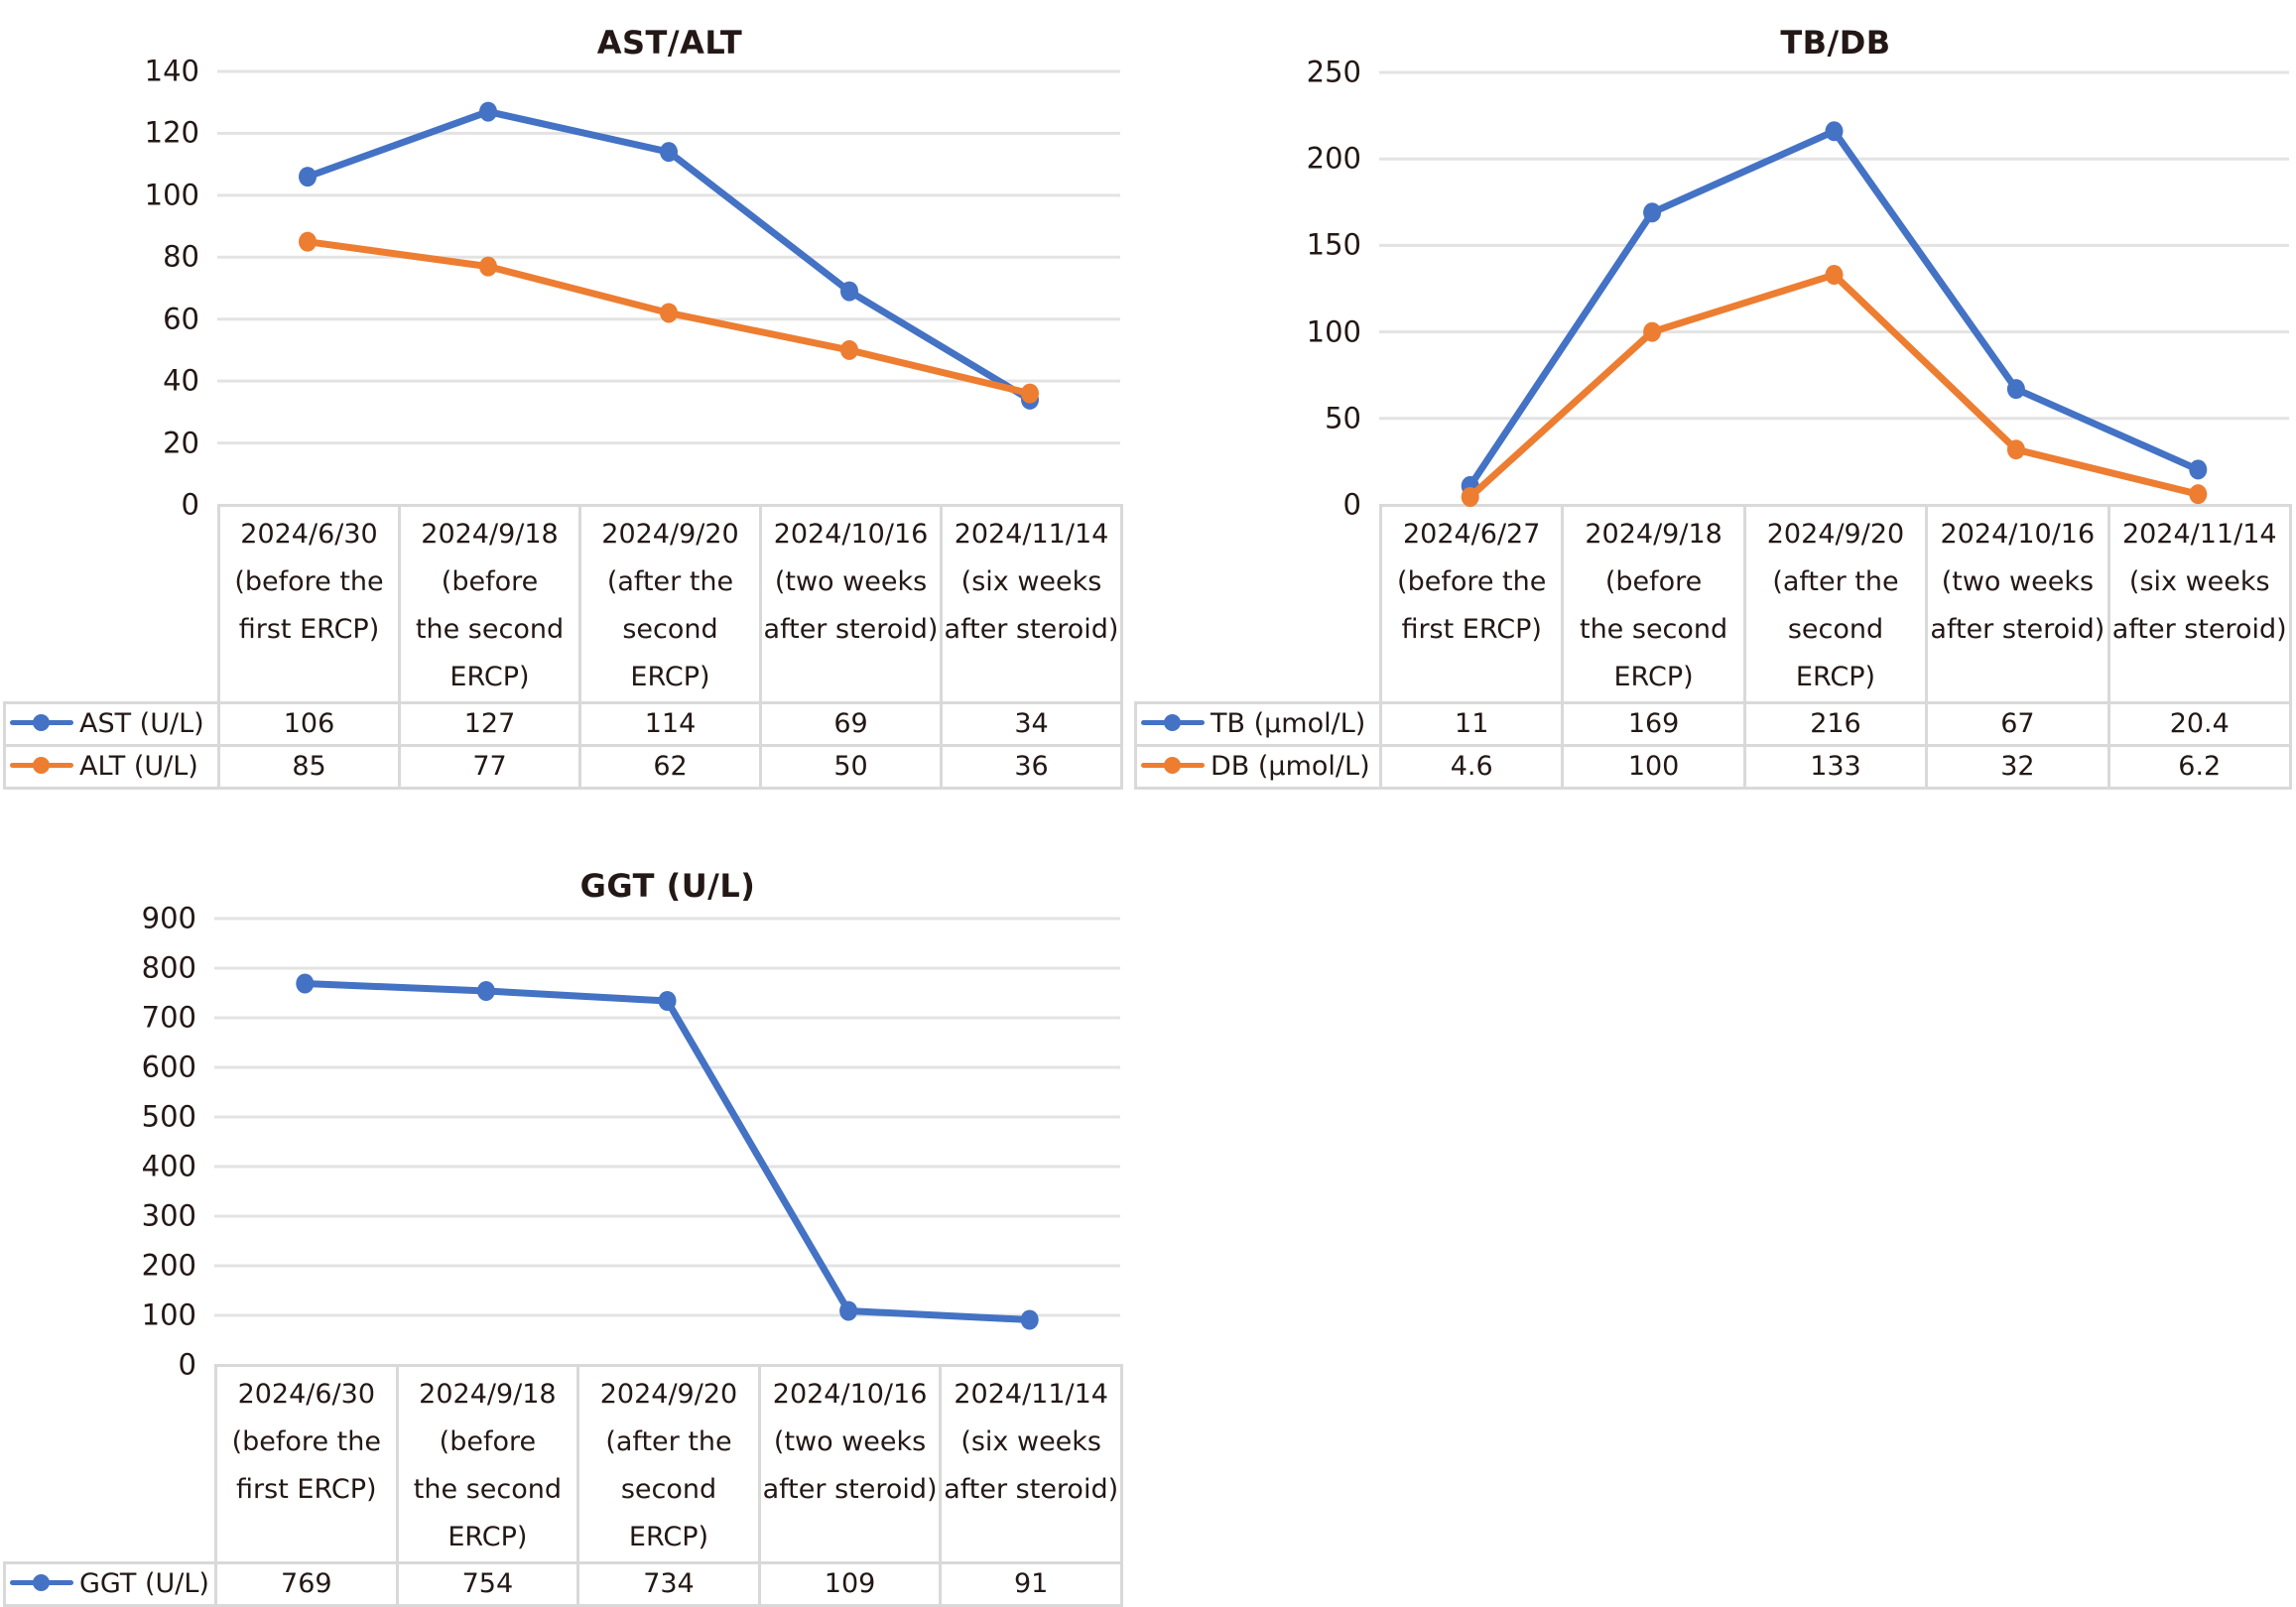 This screenshot has height=1607, width=2296. What do you see at coordinates (670, 724) in the screenshot?
I see `data-value-cell: 114` at bounding box center [670, 724].